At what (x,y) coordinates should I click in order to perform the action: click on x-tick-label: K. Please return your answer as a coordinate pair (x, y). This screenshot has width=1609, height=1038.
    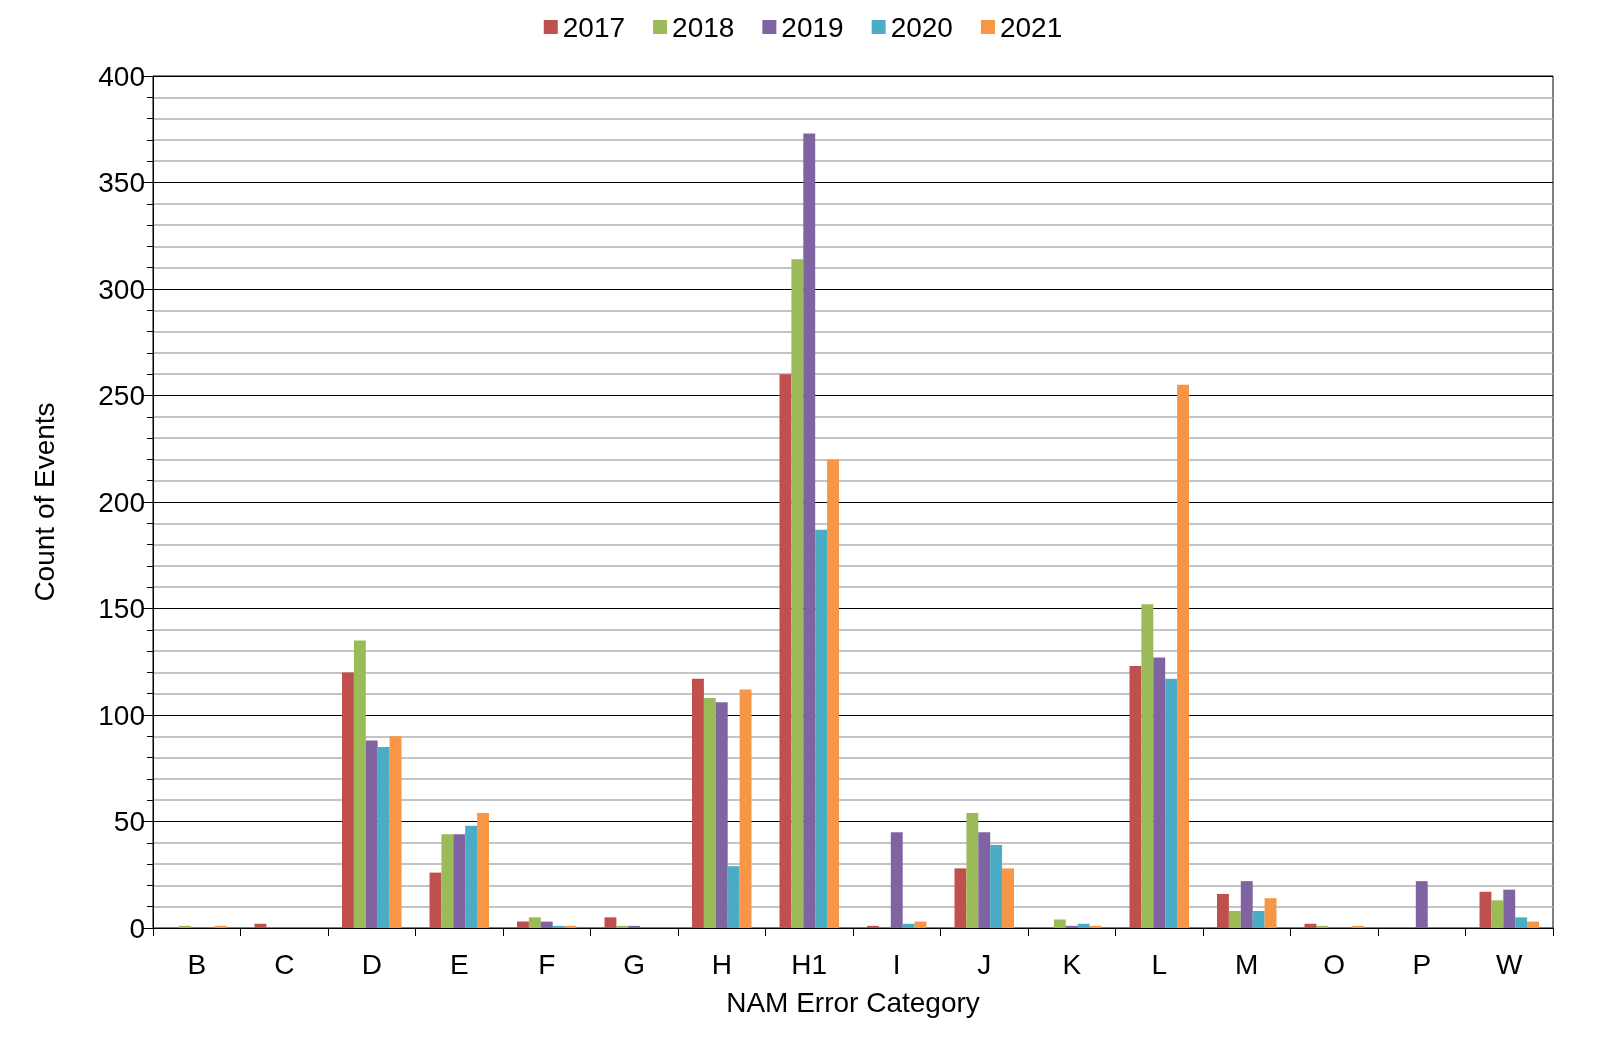
    Looking at the image, I should click on (1072, 964).